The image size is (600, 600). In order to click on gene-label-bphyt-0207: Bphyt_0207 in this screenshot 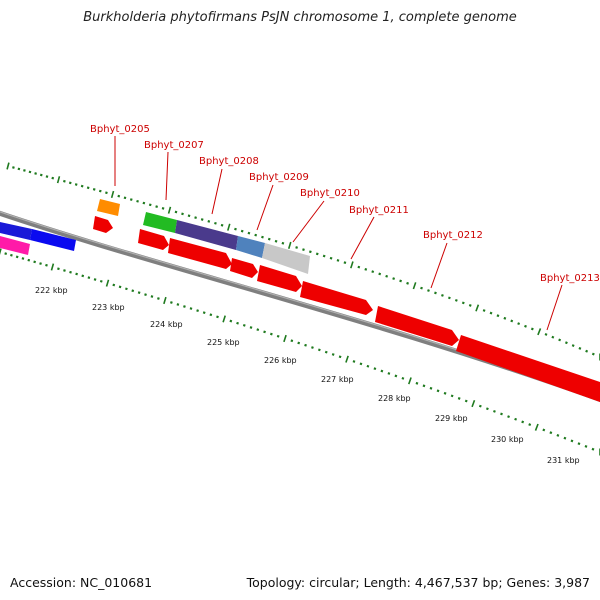, I will do `click(174, 145)`.